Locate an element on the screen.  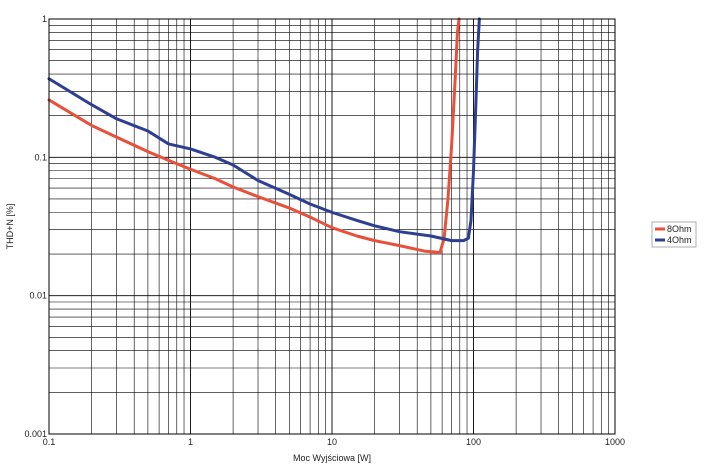
legend-box is located at coordinates (674, 234).